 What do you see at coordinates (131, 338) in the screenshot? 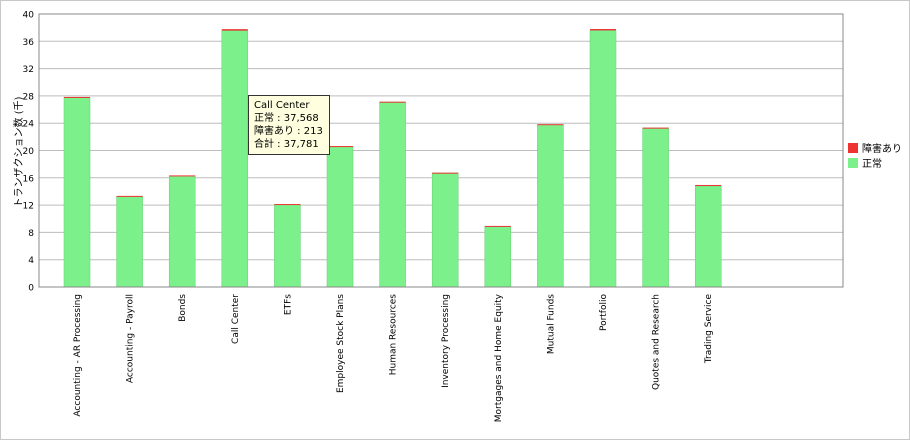
I see `x-tick-label: Accounting - Payroll` at bounding box center [131, 338].